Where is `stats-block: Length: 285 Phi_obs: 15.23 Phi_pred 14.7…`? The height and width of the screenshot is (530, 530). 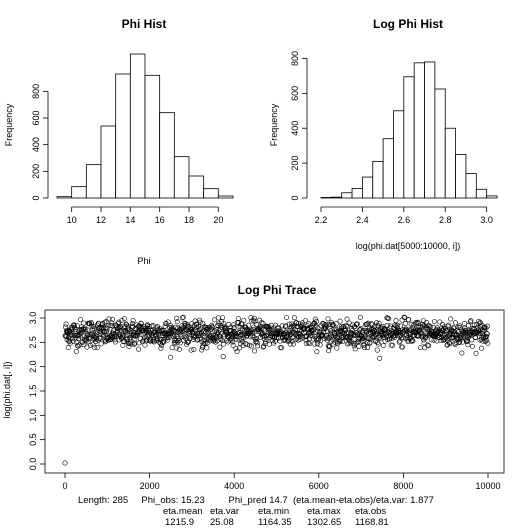
stats-block: Length: 285 Phi_obs: 15.23 Phi_pred 14.7… is located at coordinates (256, 511).